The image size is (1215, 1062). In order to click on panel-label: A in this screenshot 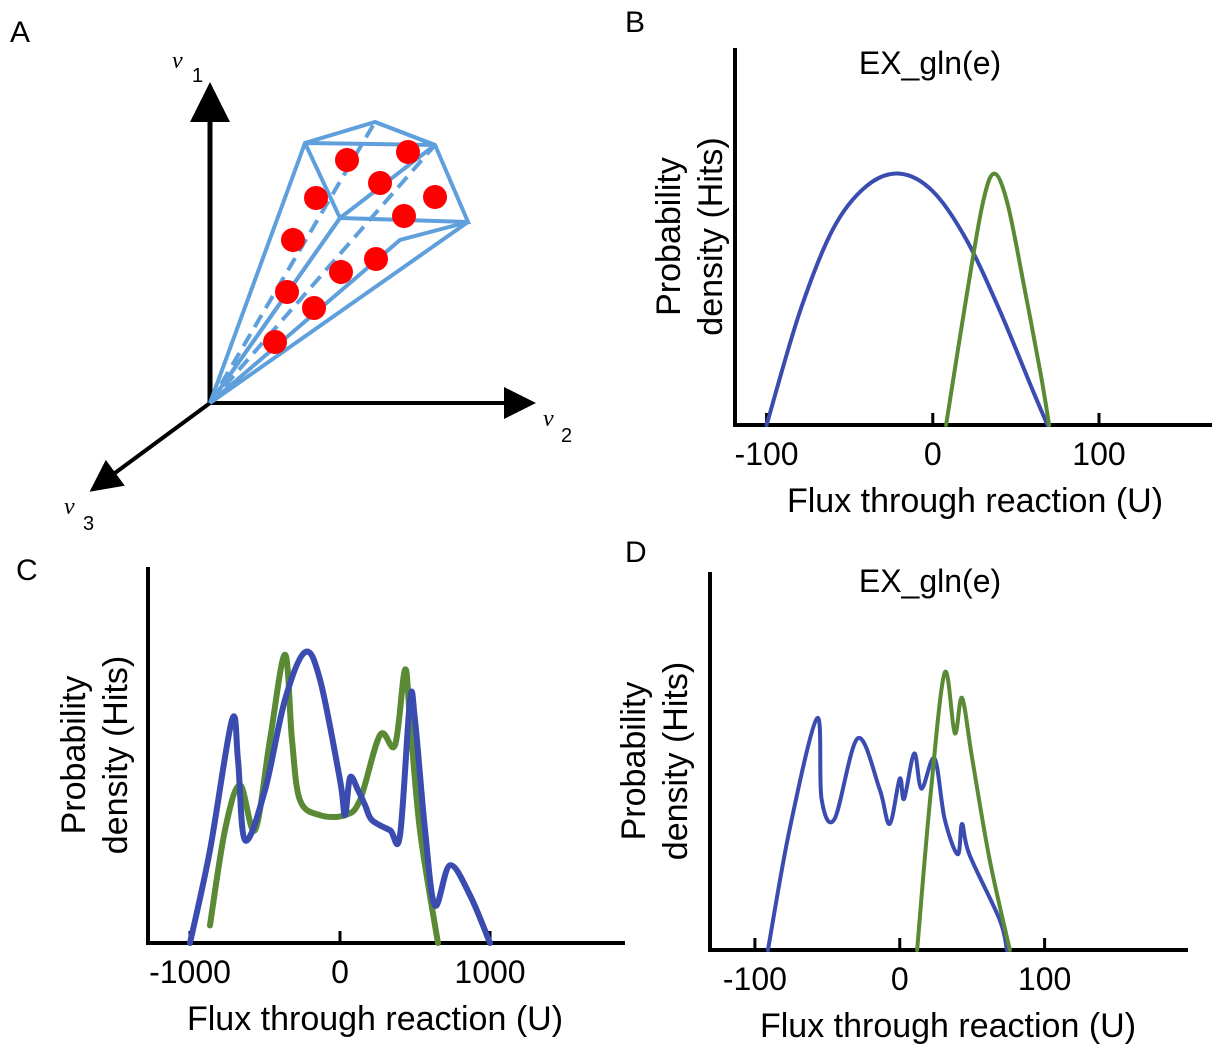, I will do `click(20, 32)`.